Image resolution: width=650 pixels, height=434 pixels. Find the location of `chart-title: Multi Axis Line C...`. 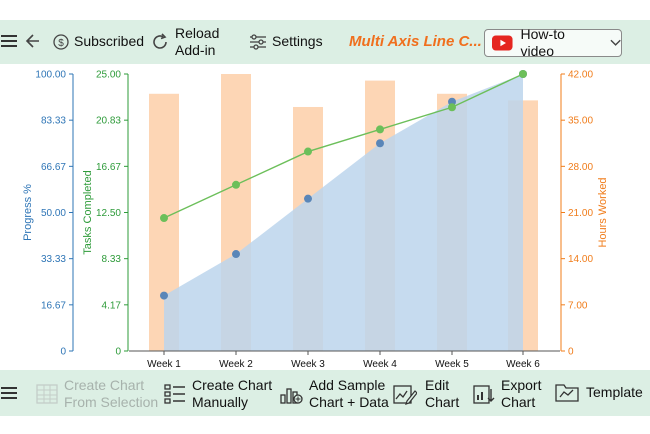

chart-title: Multi Axis Line C... is located at coordinates (415, 41).